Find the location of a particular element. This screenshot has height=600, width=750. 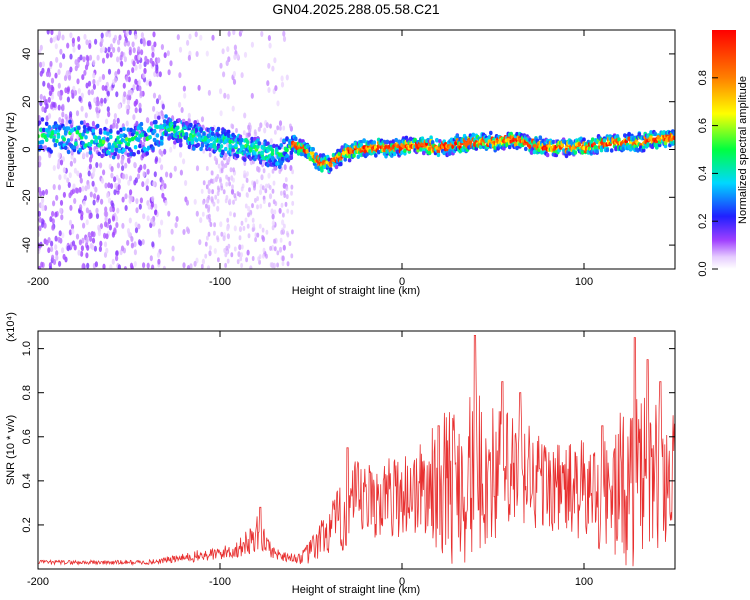

colorbar-tick-label: 0.0 is located at coordinates (703, 268).